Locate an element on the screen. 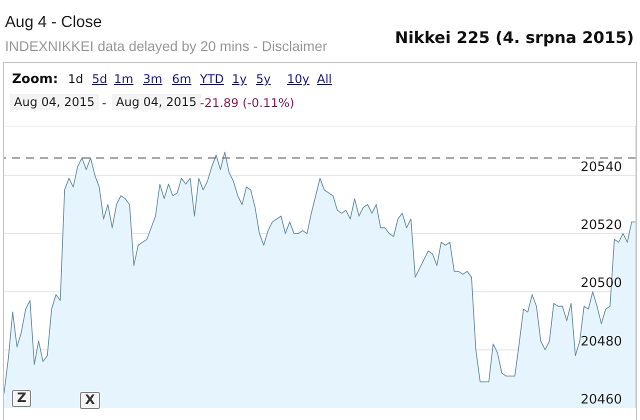 This screenshot has width=640, height=420. text: 10y is located at coordinates (298, 79).